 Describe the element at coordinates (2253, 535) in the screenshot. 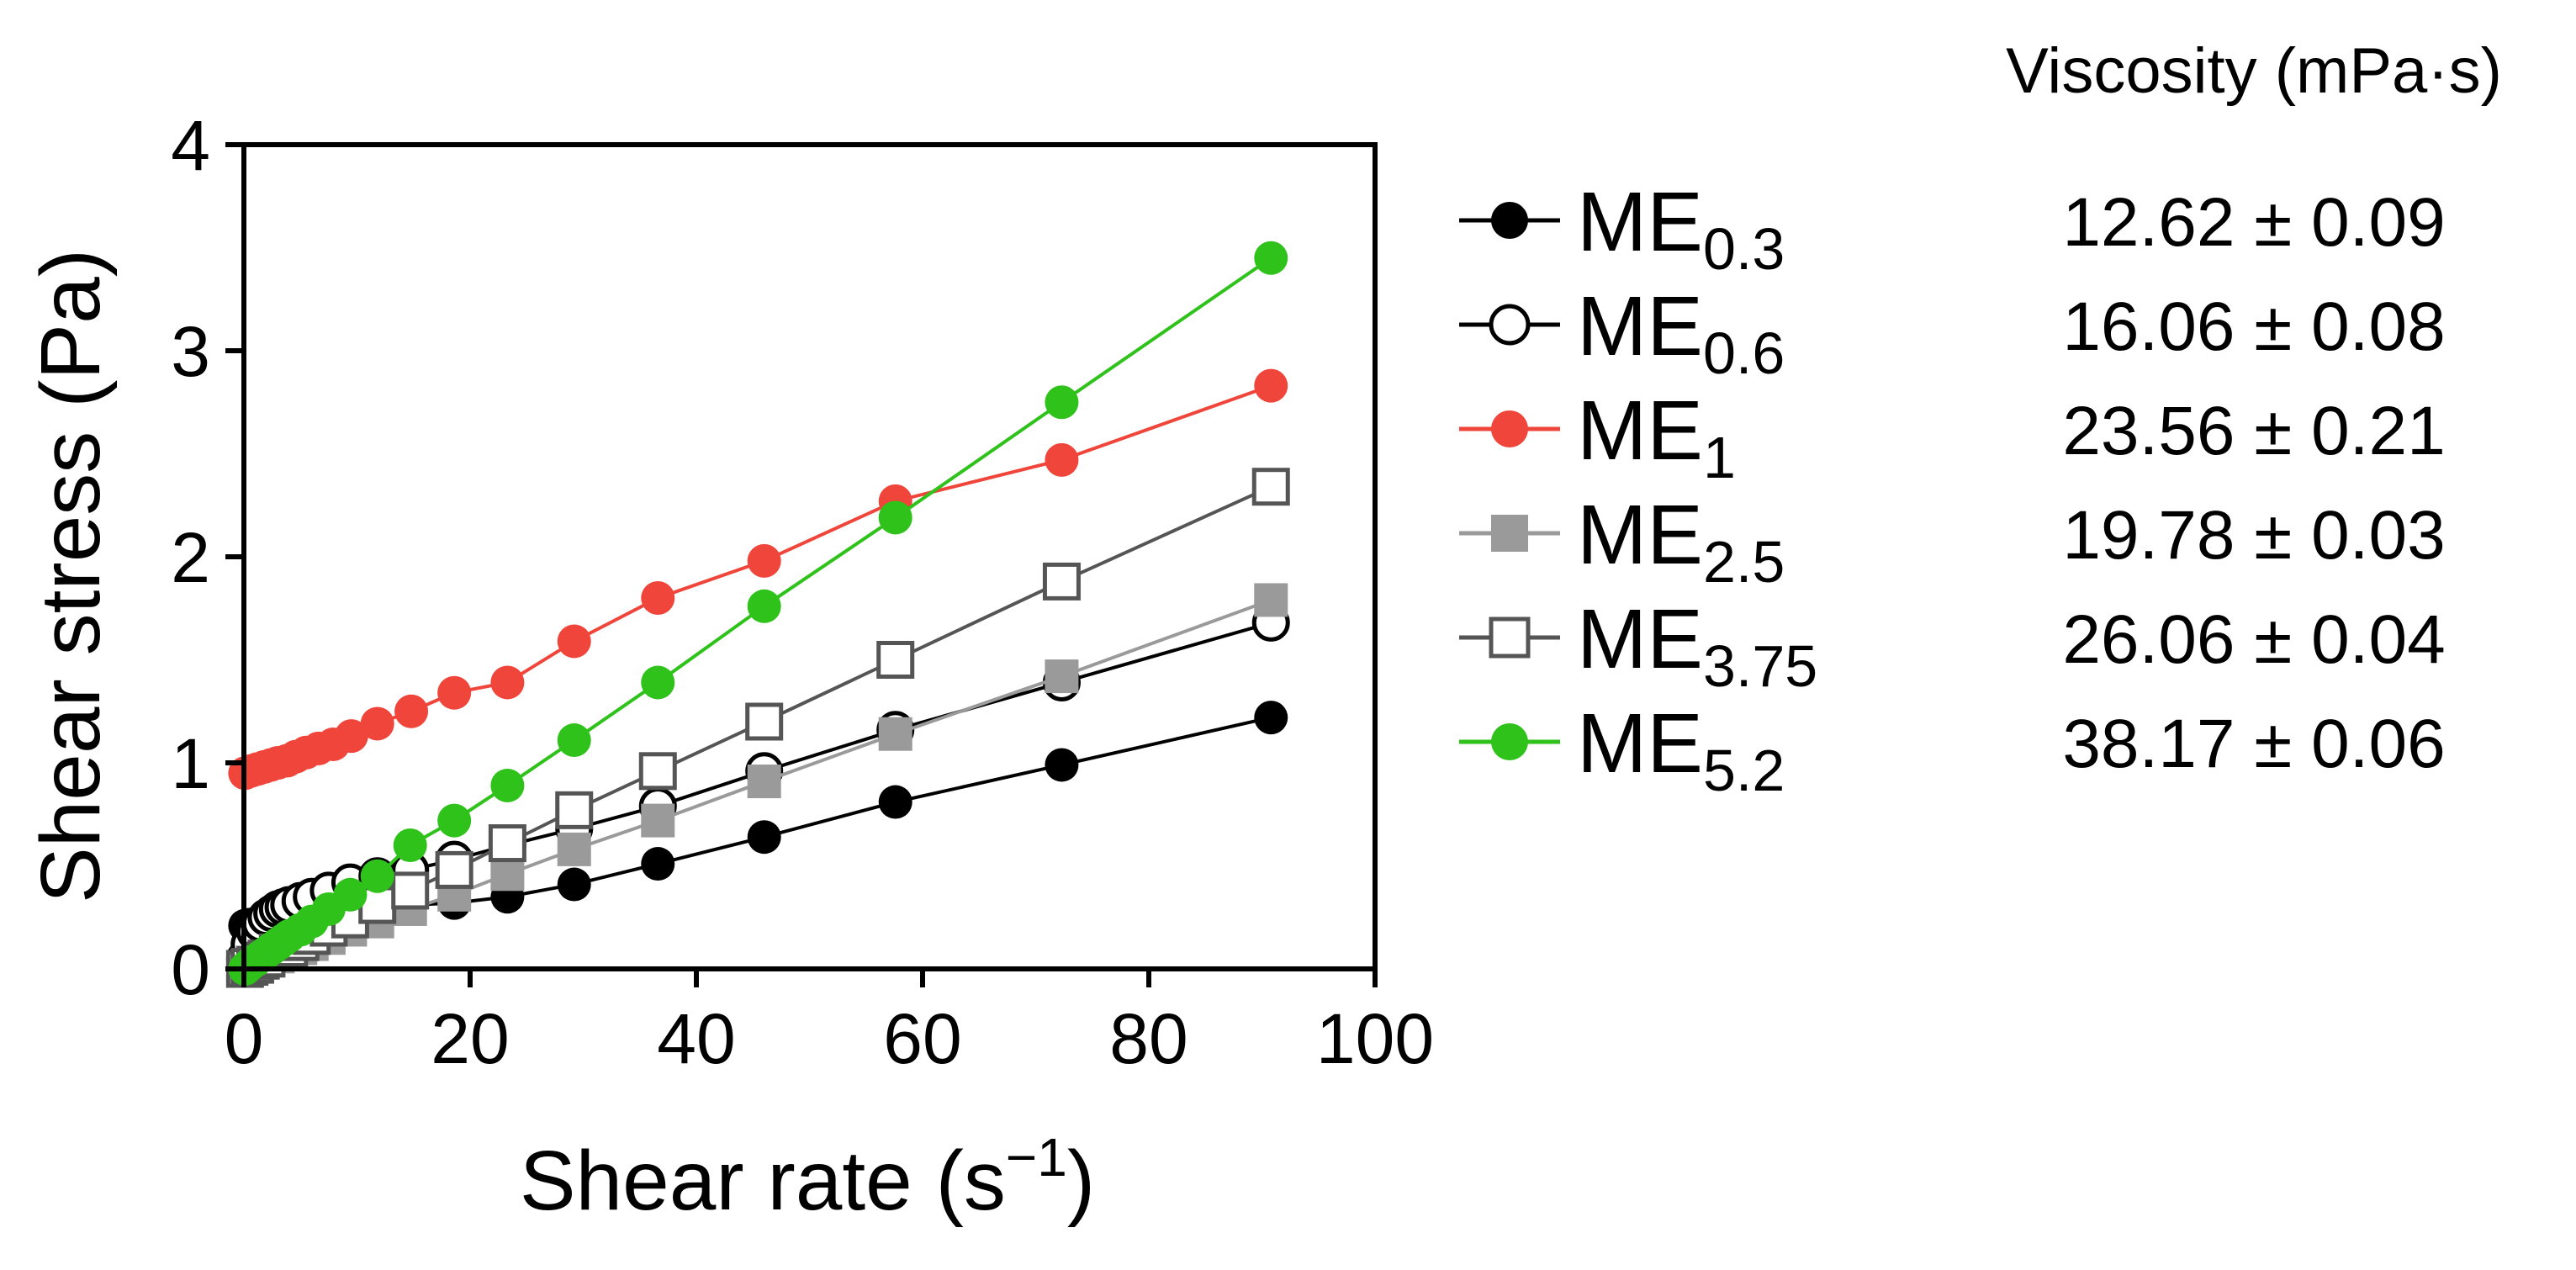

I see `viscosity-value: 19.78 ± 0.03` at that location.